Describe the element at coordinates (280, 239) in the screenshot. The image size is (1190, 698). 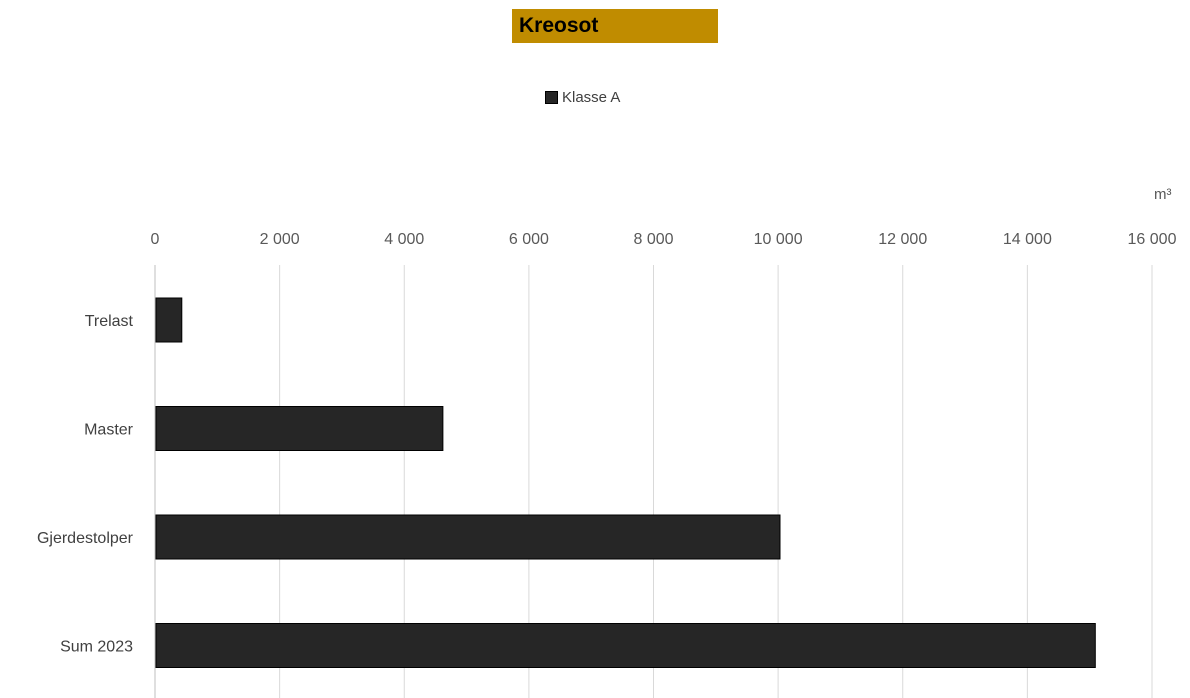
I see `x-tick-label: 2 000` at that location.